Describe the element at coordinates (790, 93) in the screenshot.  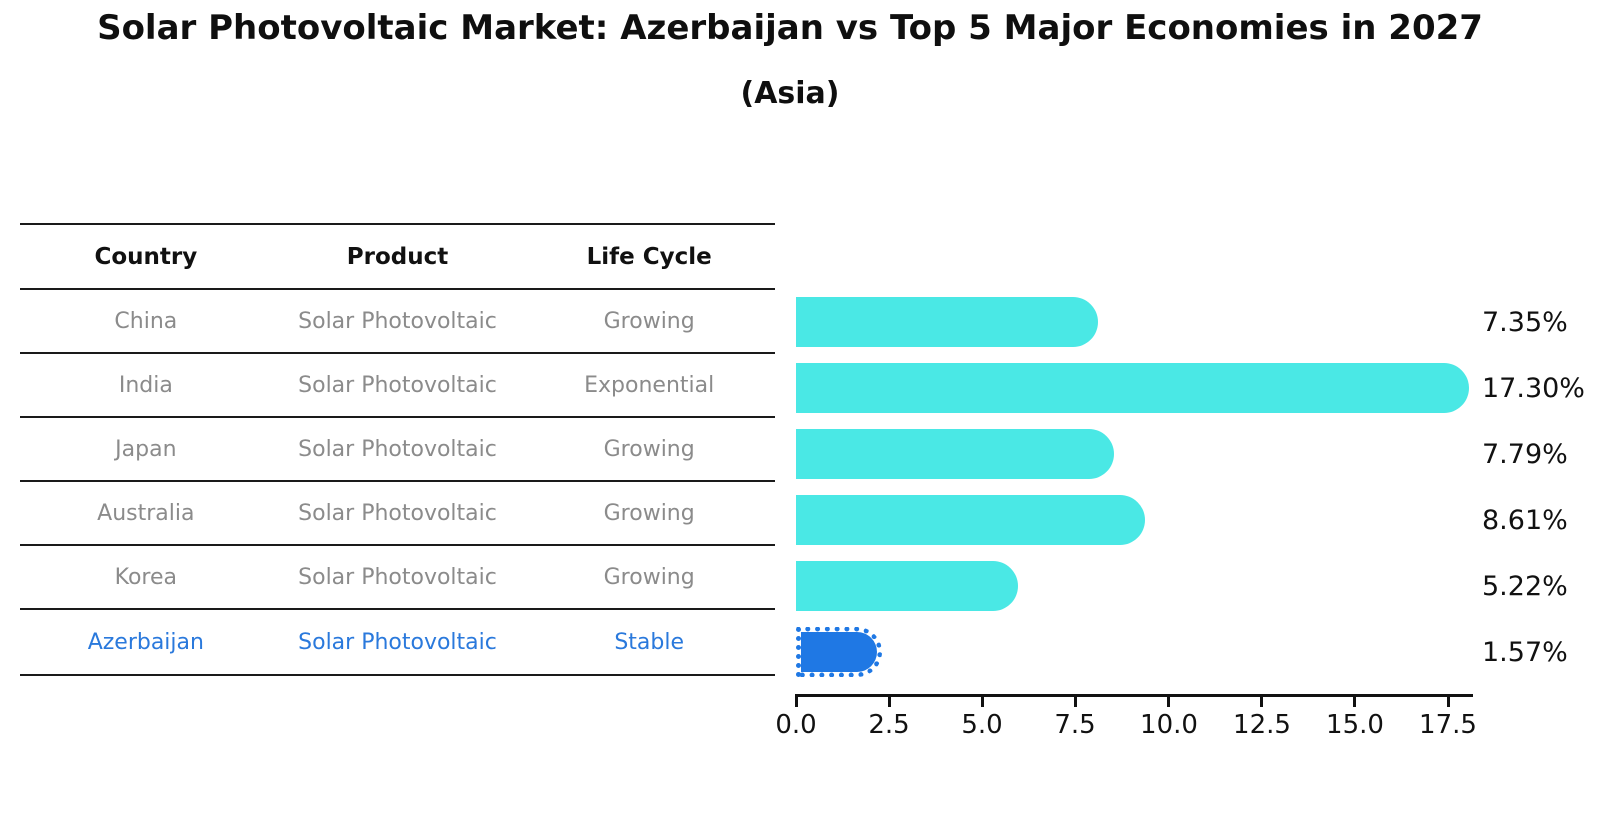
I see `chart-subtitle: (Asia)` at that location.